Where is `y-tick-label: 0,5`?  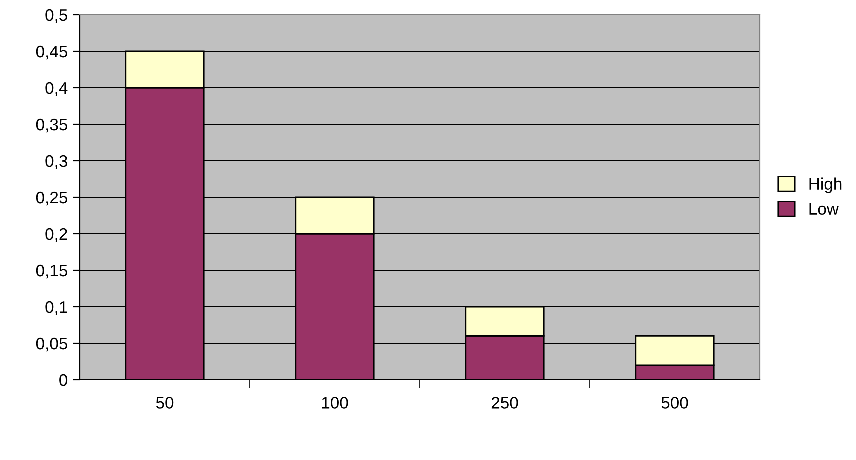
y-tick-label: 0,5 is located at coordinates (57, 16).